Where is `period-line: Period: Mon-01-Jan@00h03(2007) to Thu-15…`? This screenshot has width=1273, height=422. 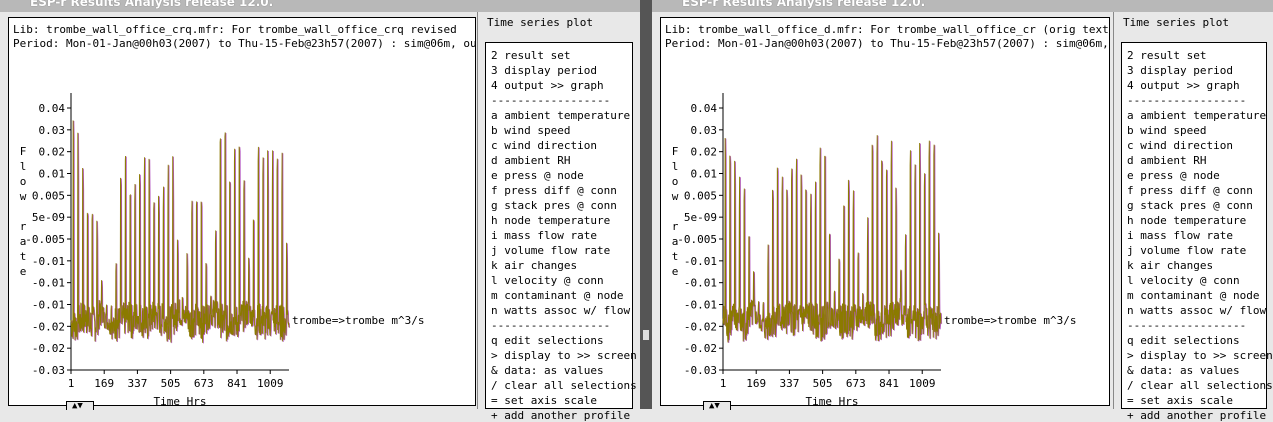
period-line: Period: Mon-01-Jan@00h03(2007) to Thu-15… is located at coordinates (887, 43).